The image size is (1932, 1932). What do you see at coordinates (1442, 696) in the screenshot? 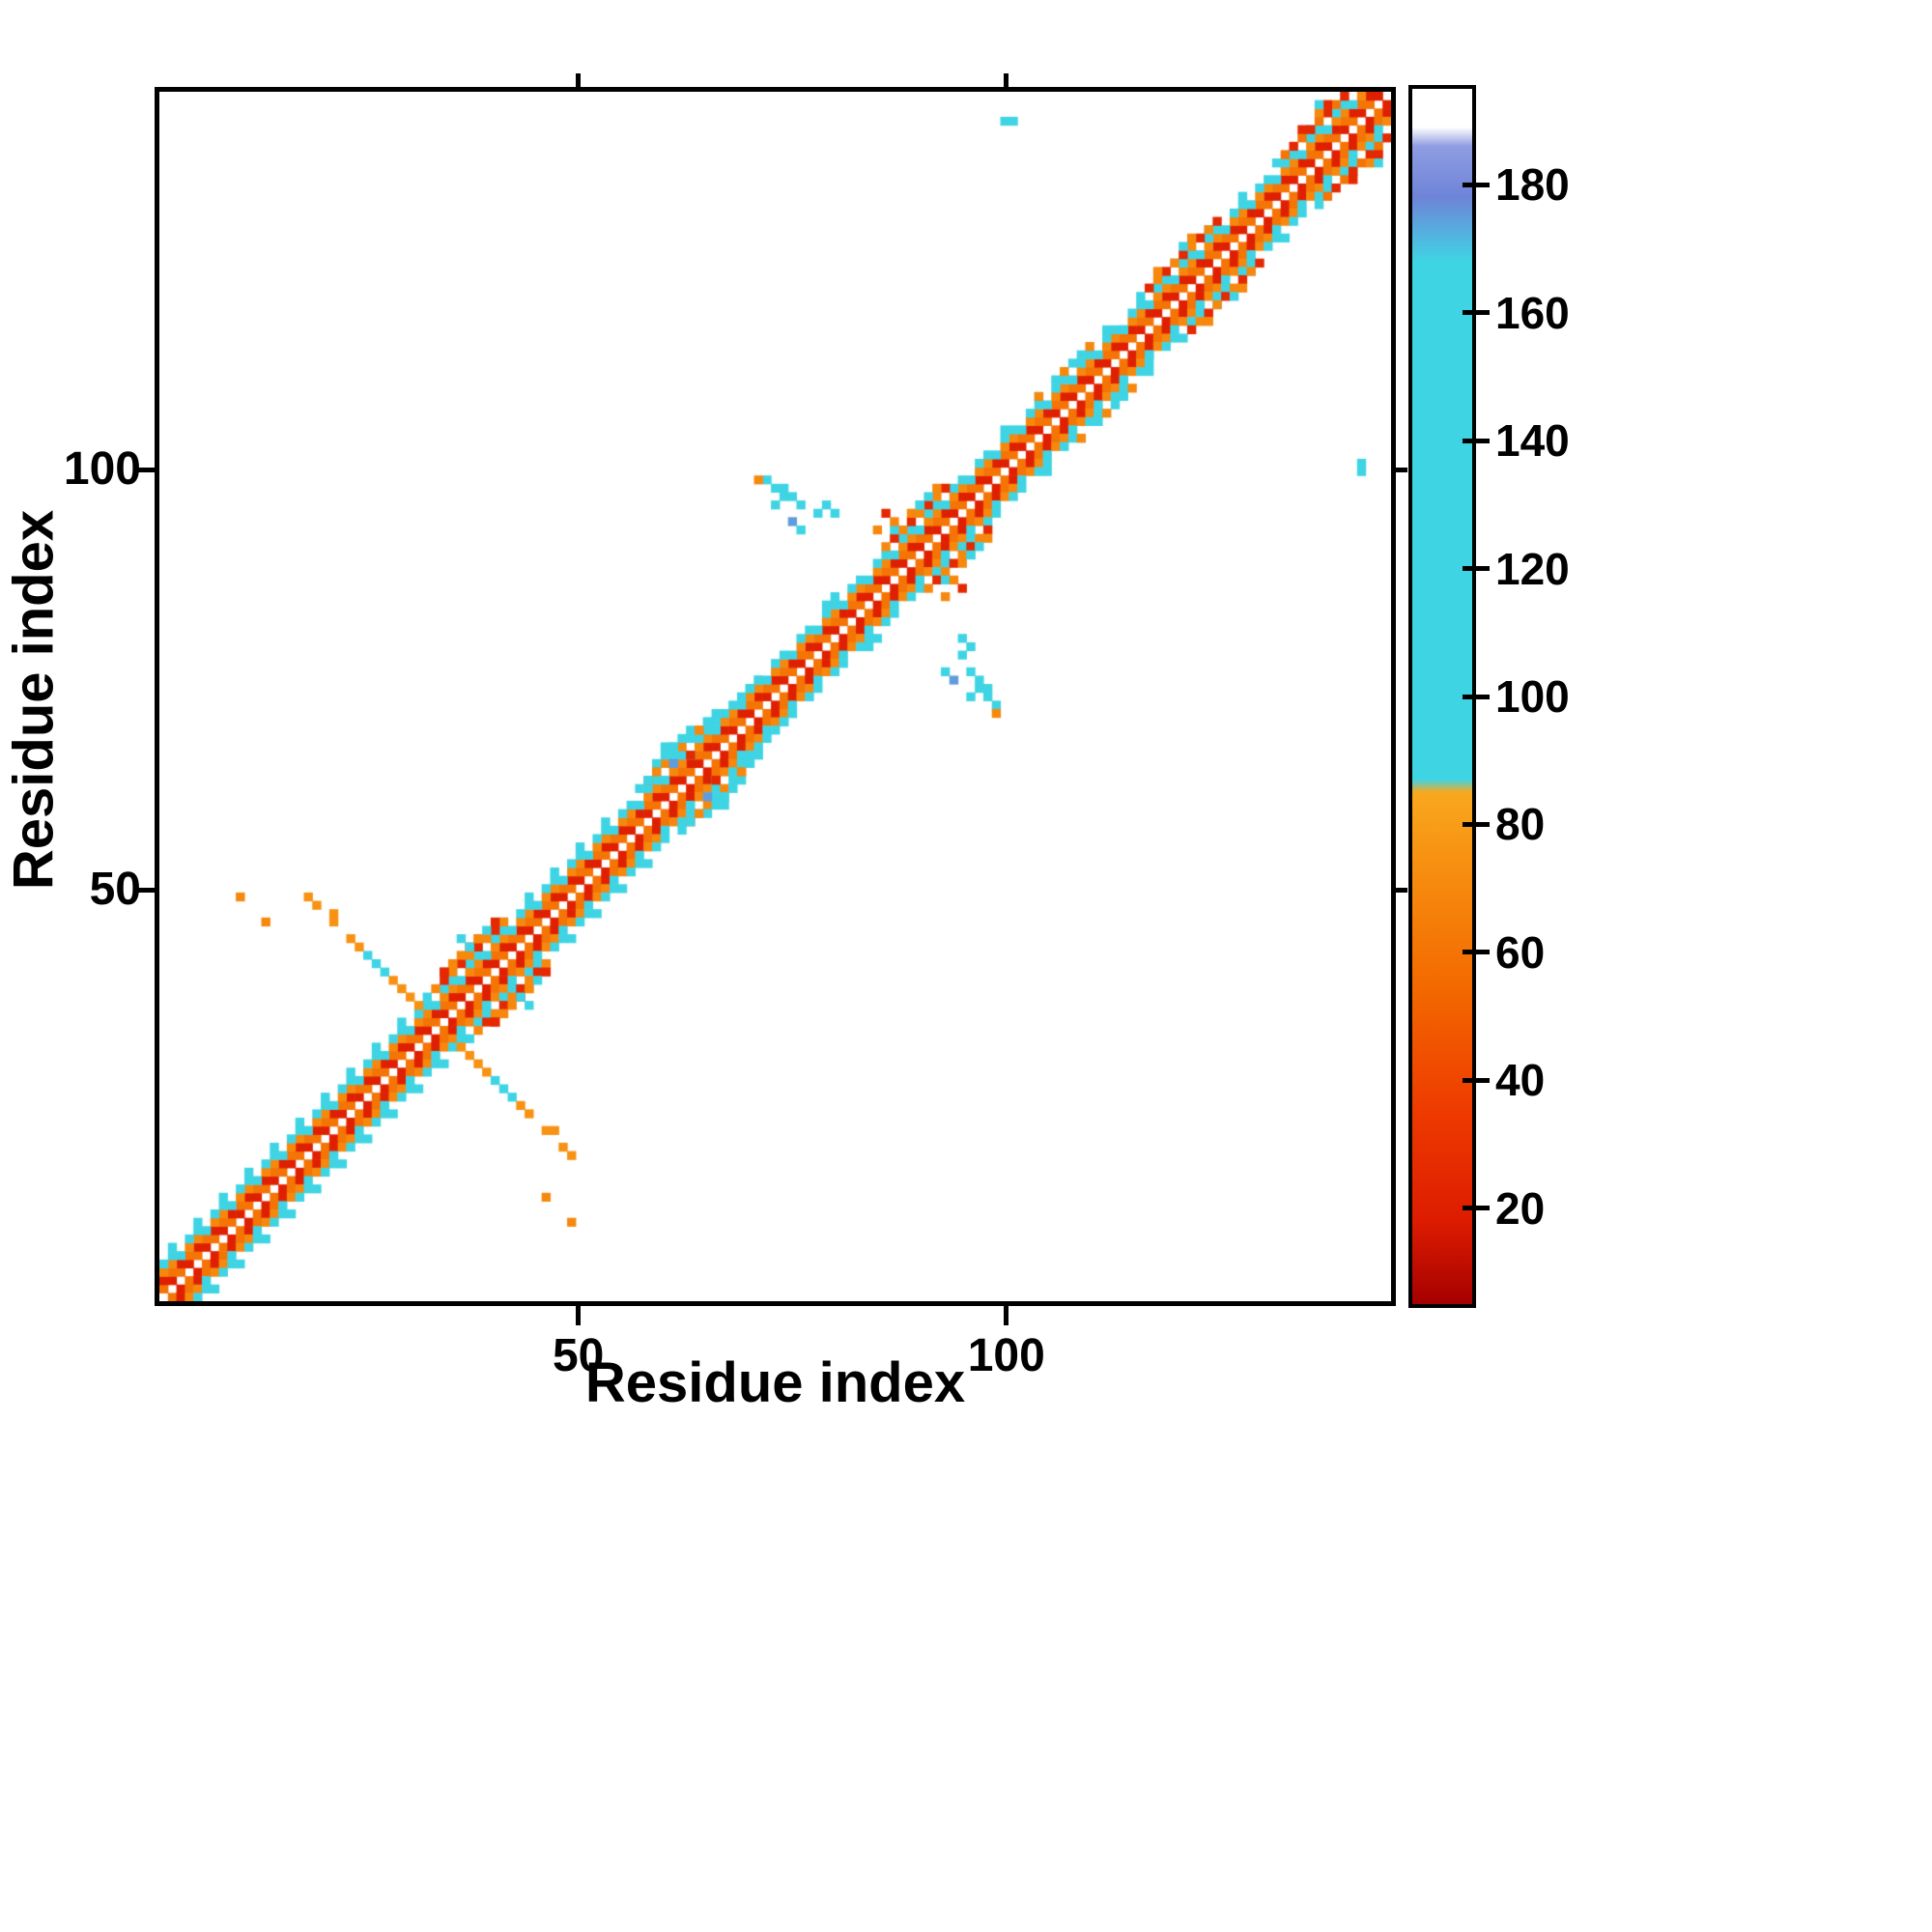
I see `colorbar-gradient` at bounding box center [1442, 696].